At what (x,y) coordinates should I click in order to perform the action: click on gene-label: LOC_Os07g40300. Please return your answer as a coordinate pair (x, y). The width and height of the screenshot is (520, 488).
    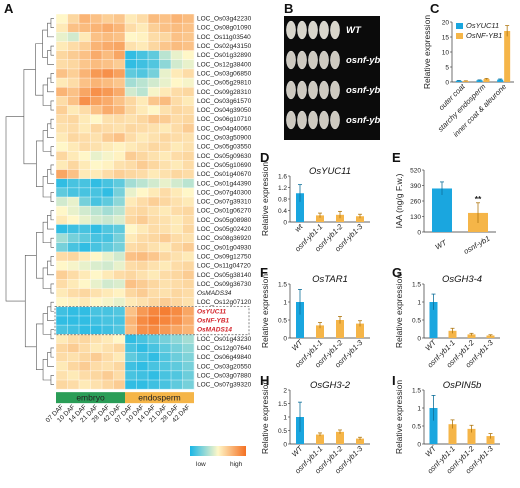
    Looking at the image, I should click on (224, 192).